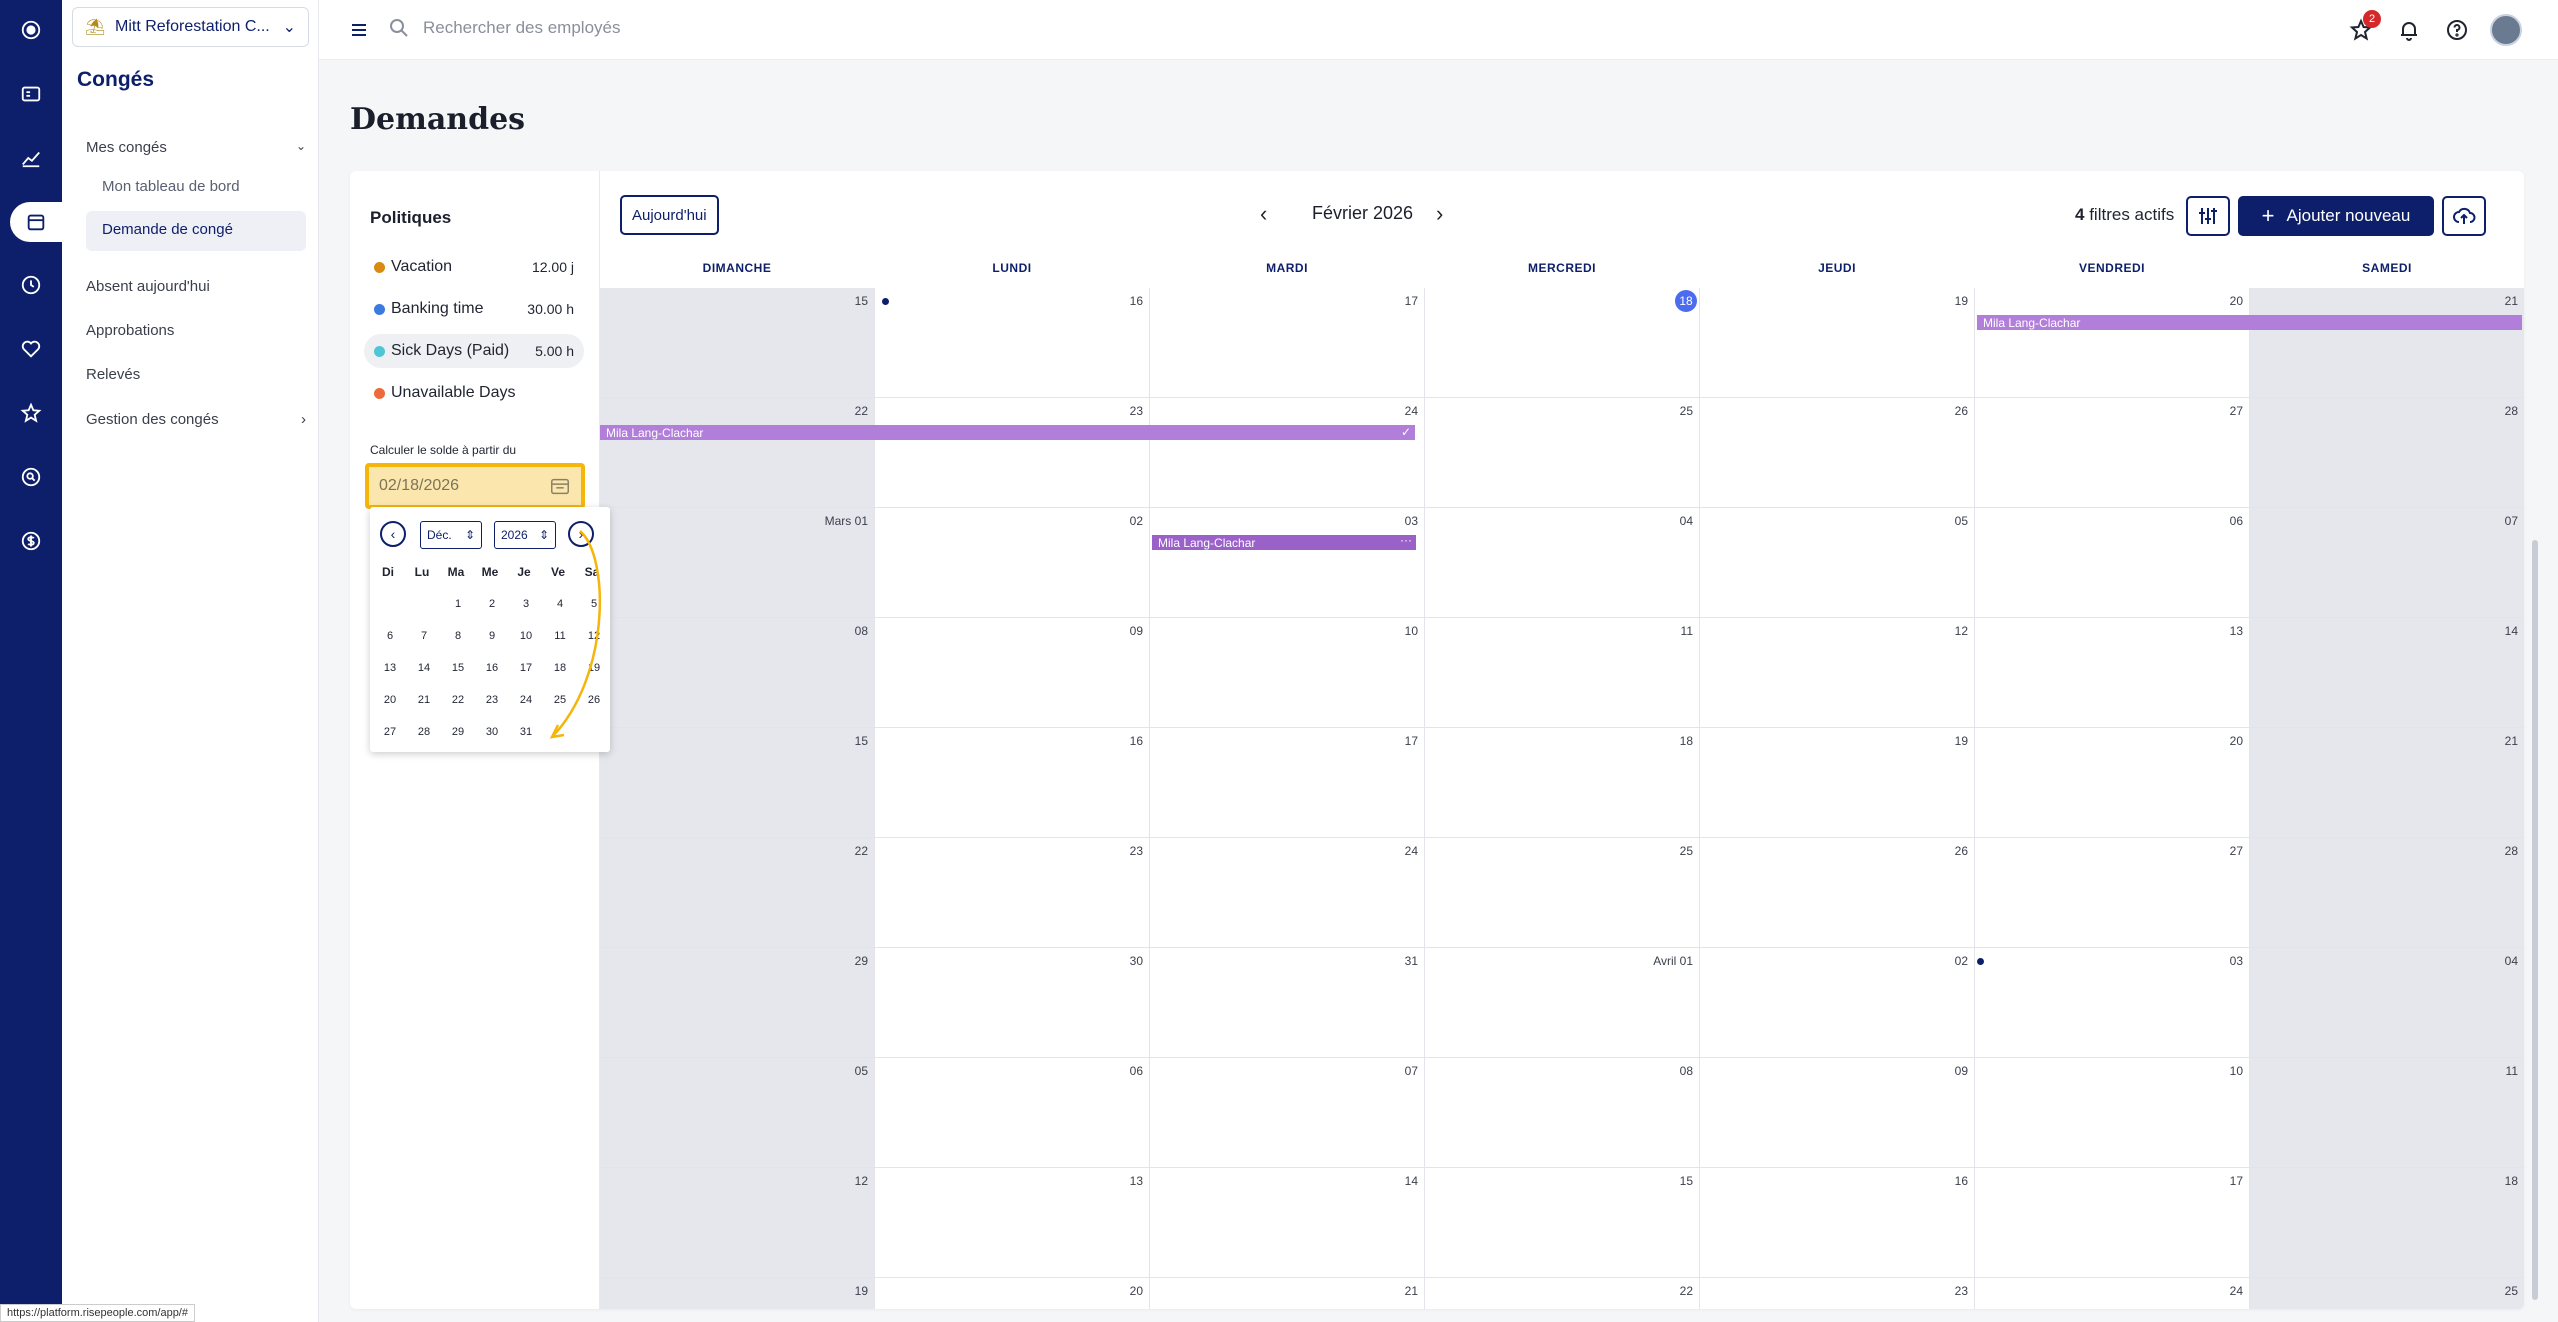  I want to click on policy-vacation: Vacation 12.00 j, so click(474, 267).